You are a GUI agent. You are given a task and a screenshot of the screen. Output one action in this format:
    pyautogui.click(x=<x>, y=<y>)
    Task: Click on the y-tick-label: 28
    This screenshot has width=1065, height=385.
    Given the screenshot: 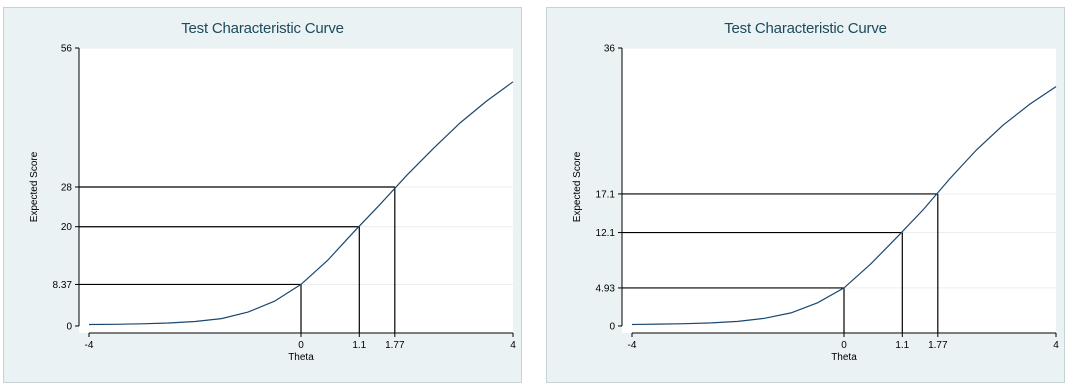 What is the action you would take?
    pyautogui.click(x=67, y=188)
    